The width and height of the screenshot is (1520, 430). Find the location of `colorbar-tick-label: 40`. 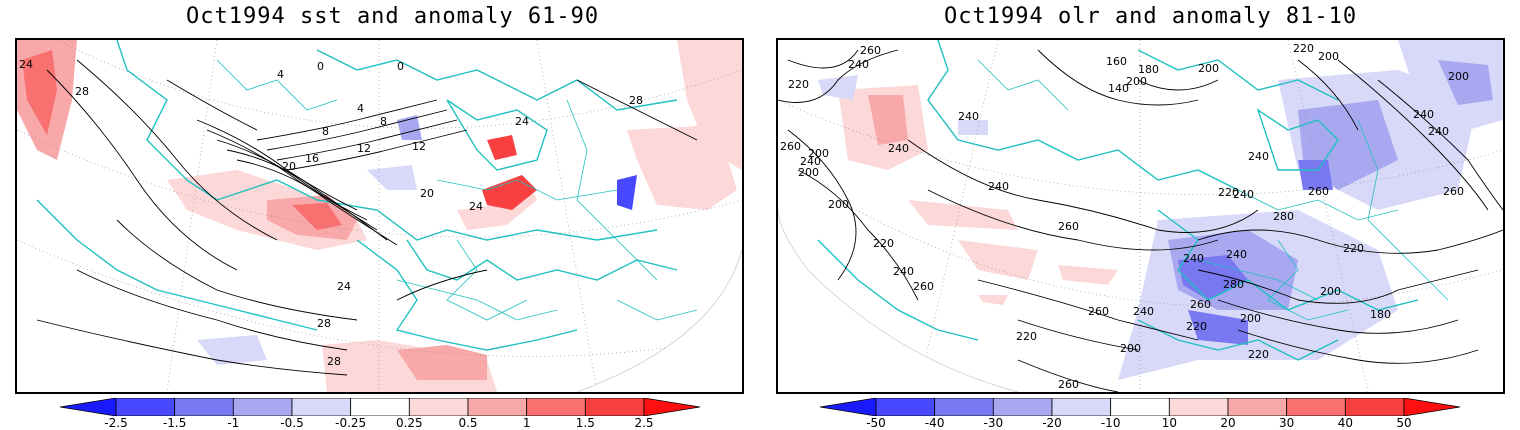

colorbar-tick-label: 40 is located at coordinates (1345, 423).